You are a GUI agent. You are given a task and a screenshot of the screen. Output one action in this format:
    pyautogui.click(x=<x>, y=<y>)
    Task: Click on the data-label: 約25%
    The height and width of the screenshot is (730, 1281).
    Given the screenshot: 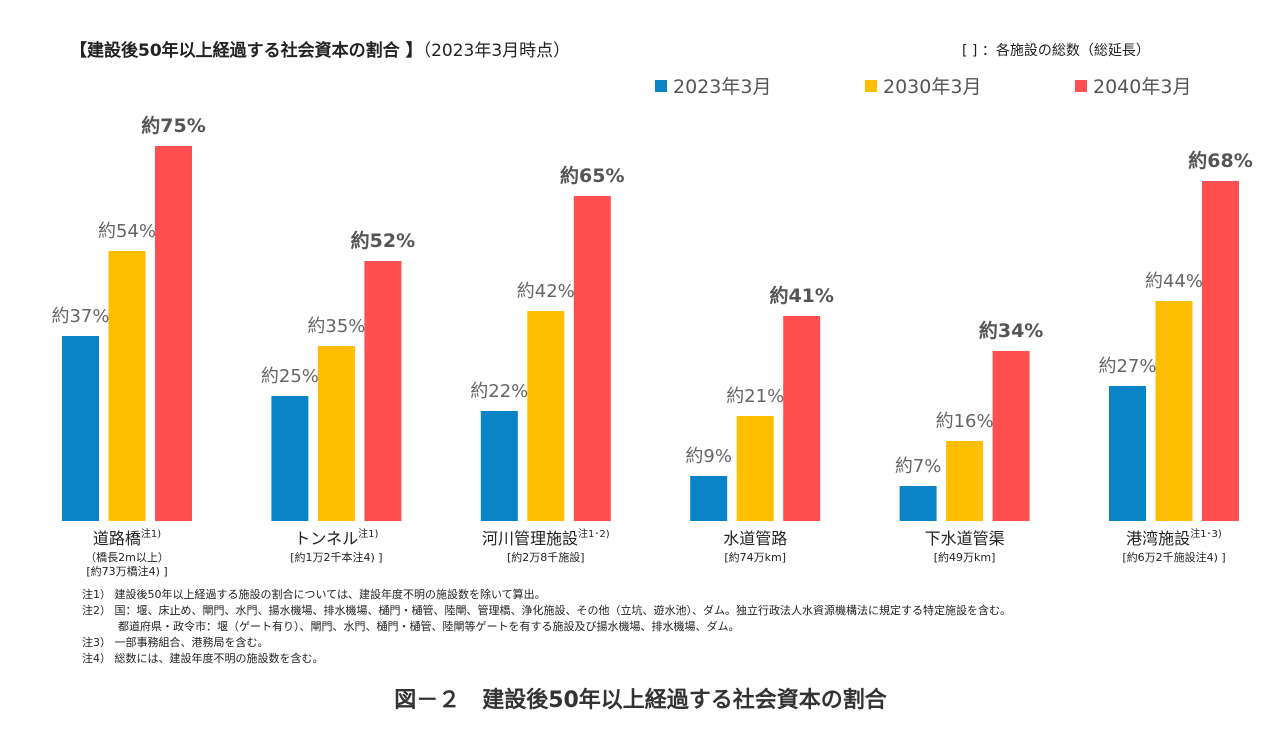 What is the action you would take?
    pyautogui.click(x=290, y=376)
    